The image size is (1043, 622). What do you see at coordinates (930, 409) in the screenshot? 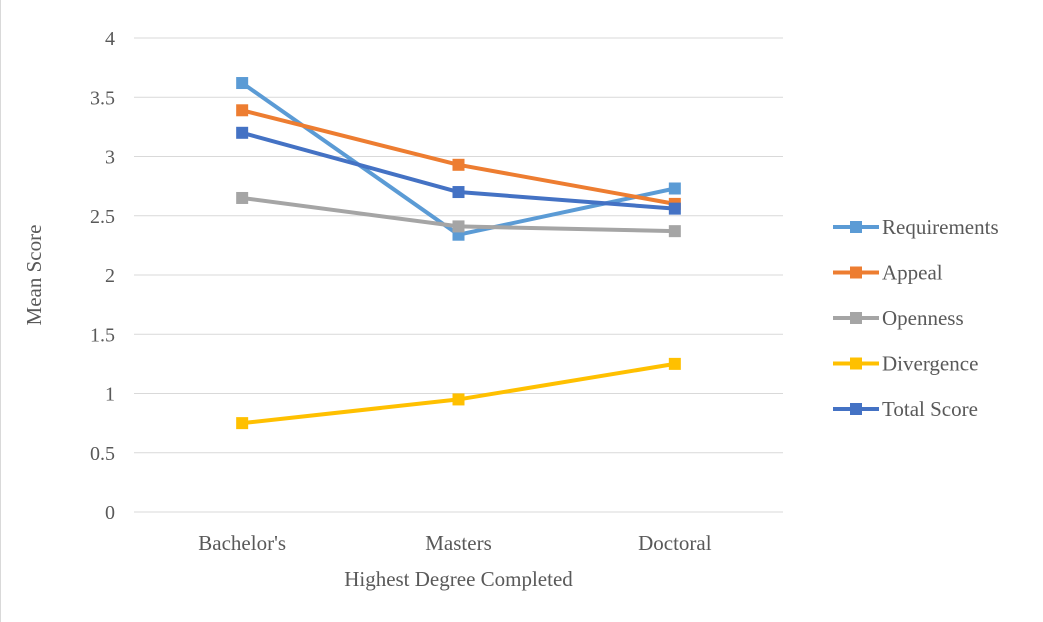
I see `legend-label: Total Score` at bounding box center [930, 409].